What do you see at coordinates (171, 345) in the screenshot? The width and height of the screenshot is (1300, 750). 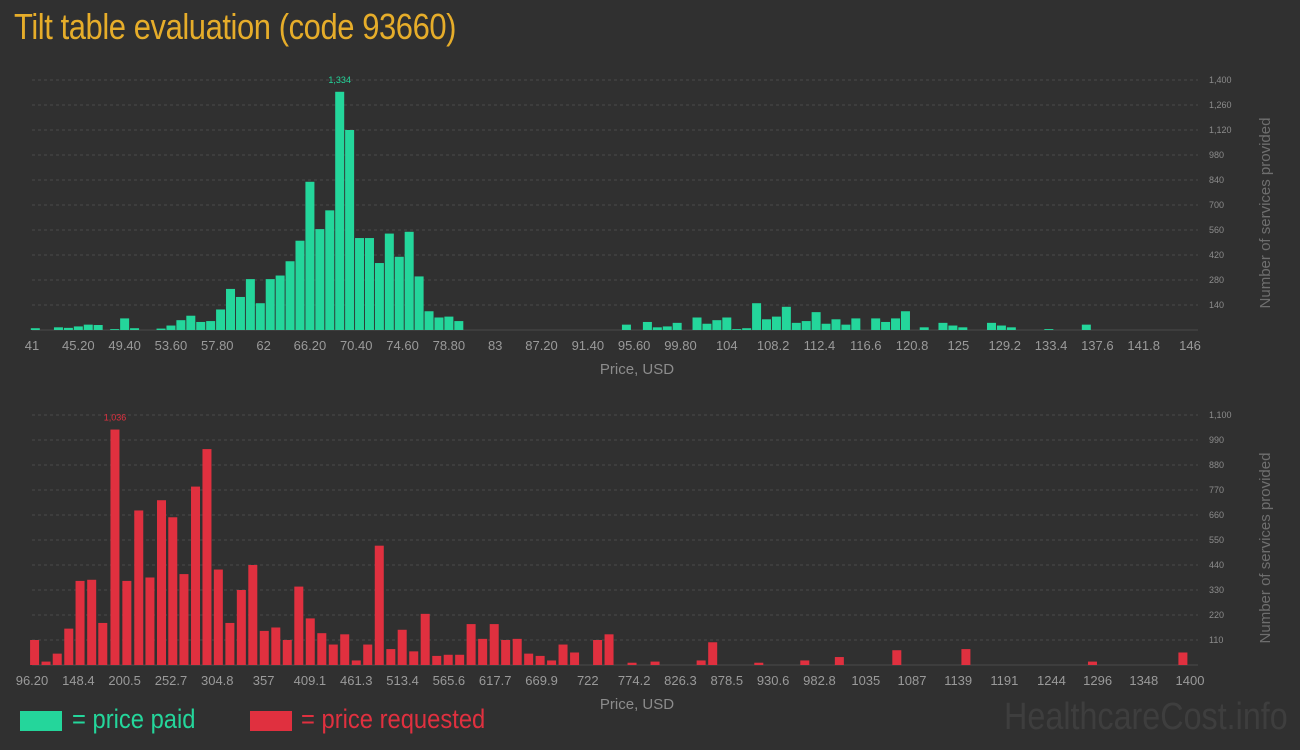 I see `x-tick-label: 53.60` at bounding box center [171, 345].